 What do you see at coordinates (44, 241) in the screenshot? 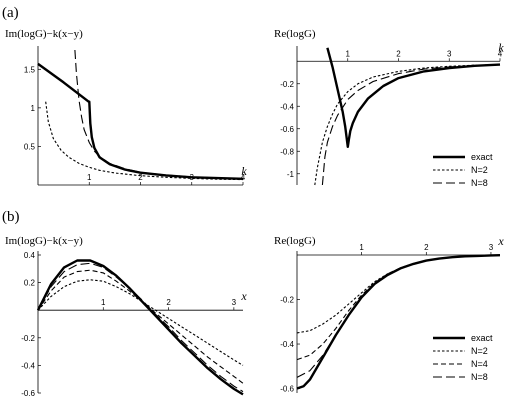
I see `chart-b-left-title: Im(logG)−k(x−y)` at bounding box center [44, 241].